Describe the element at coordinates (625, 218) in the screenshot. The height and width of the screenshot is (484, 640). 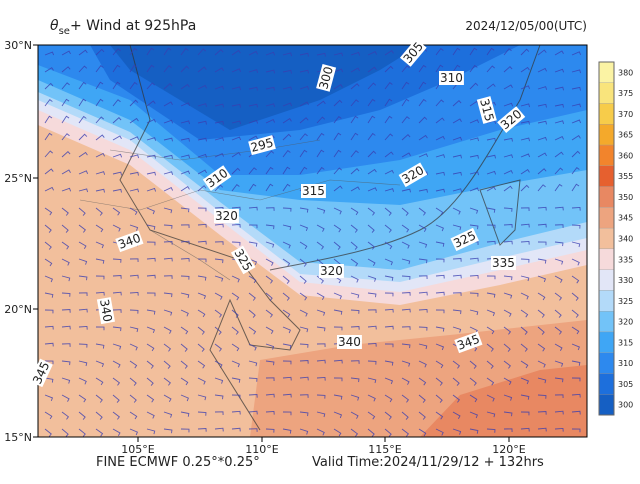
I see `colorbar-label: 345` at that location.